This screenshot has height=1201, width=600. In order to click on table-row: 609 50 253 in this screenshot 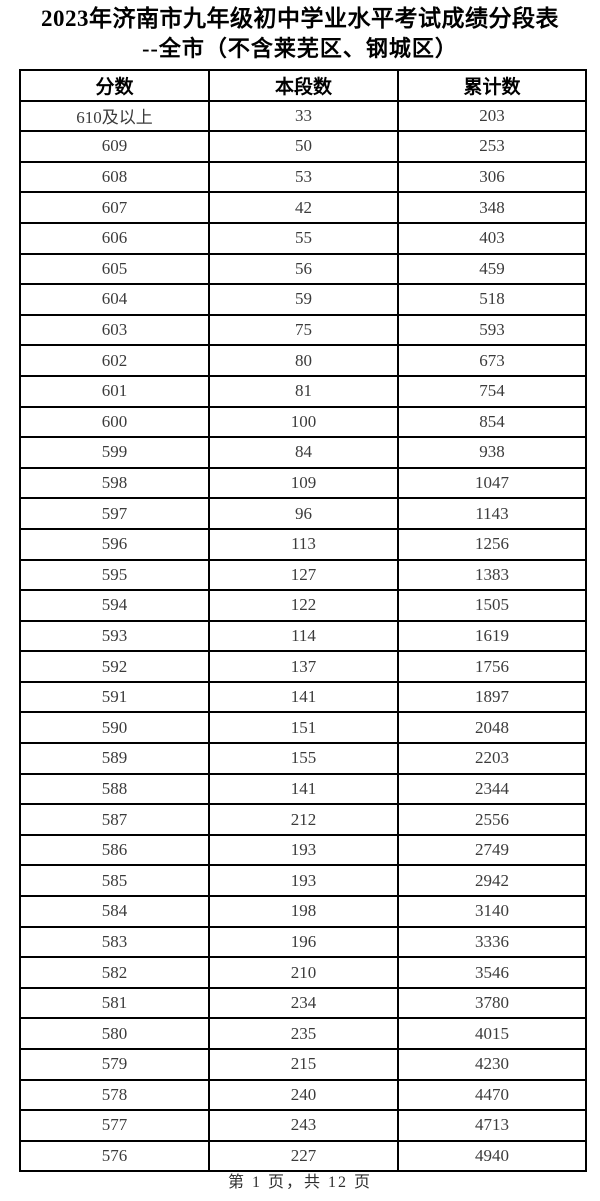, I will do `click(303, 146)`.